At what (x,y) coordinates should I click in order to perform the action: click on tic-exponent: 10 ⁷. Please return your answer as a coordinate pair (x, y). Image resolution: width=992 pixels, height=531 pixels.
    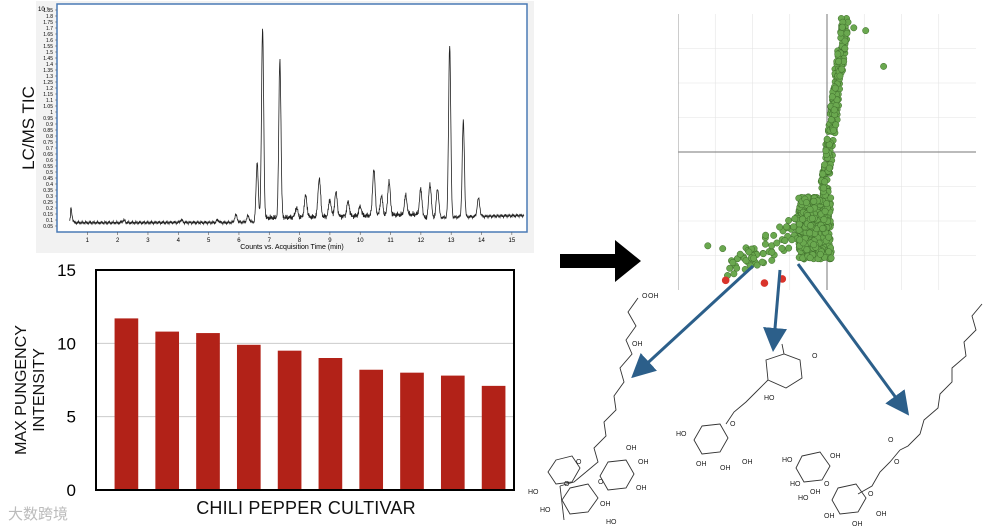
    Looking at the image, I should click on (43, 9).